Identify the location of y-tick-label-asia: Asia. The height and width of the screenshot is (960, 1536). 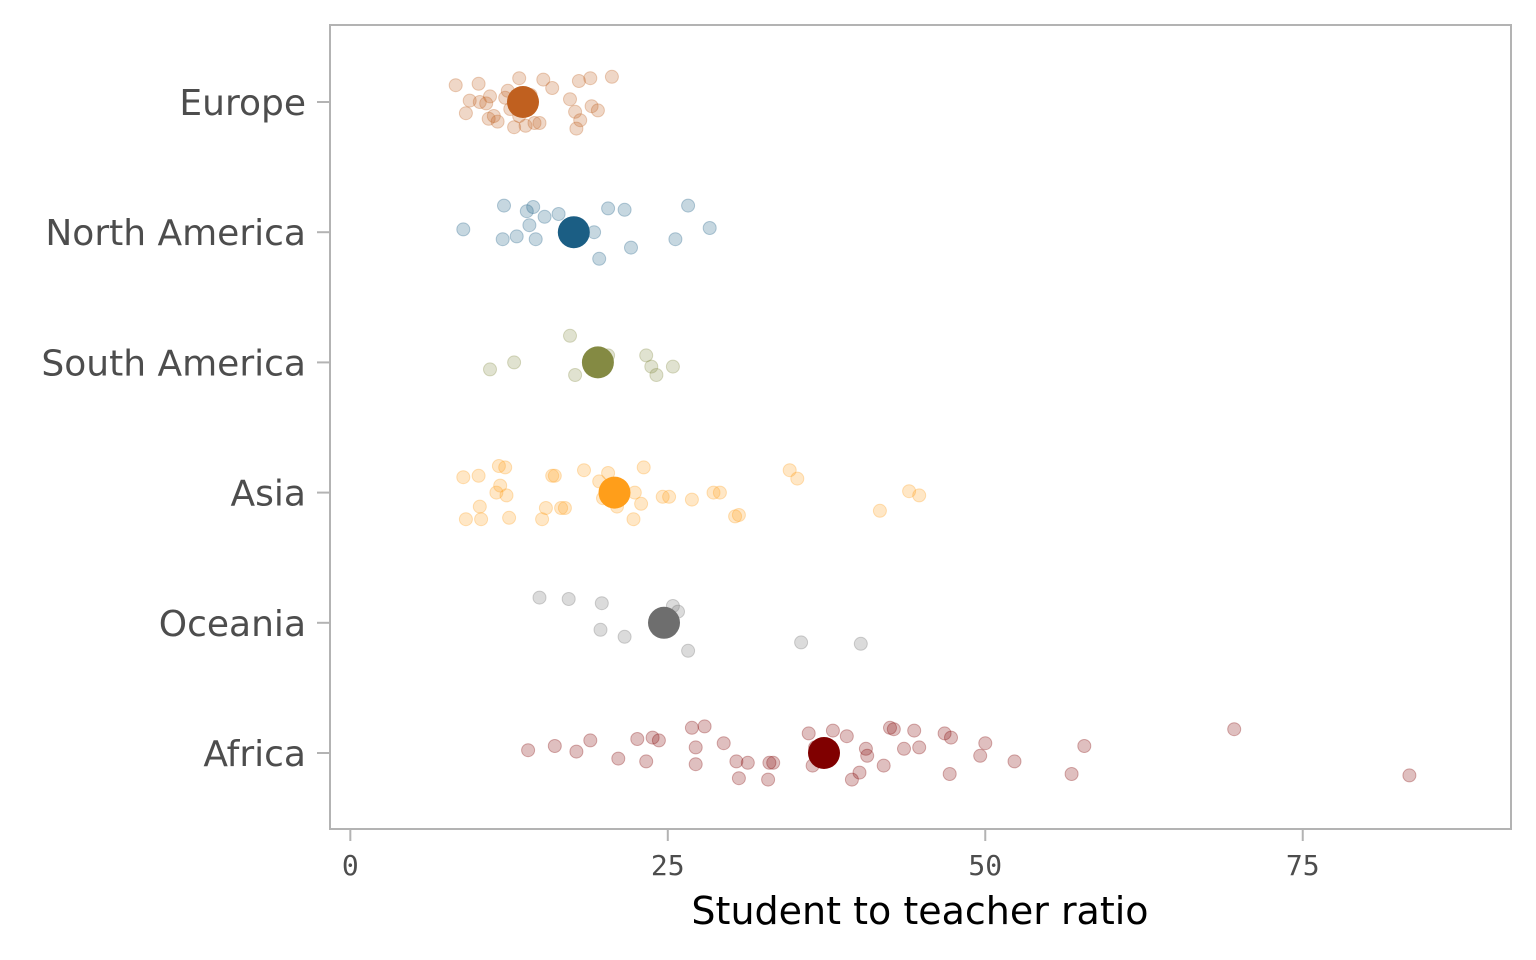
(268, 494).